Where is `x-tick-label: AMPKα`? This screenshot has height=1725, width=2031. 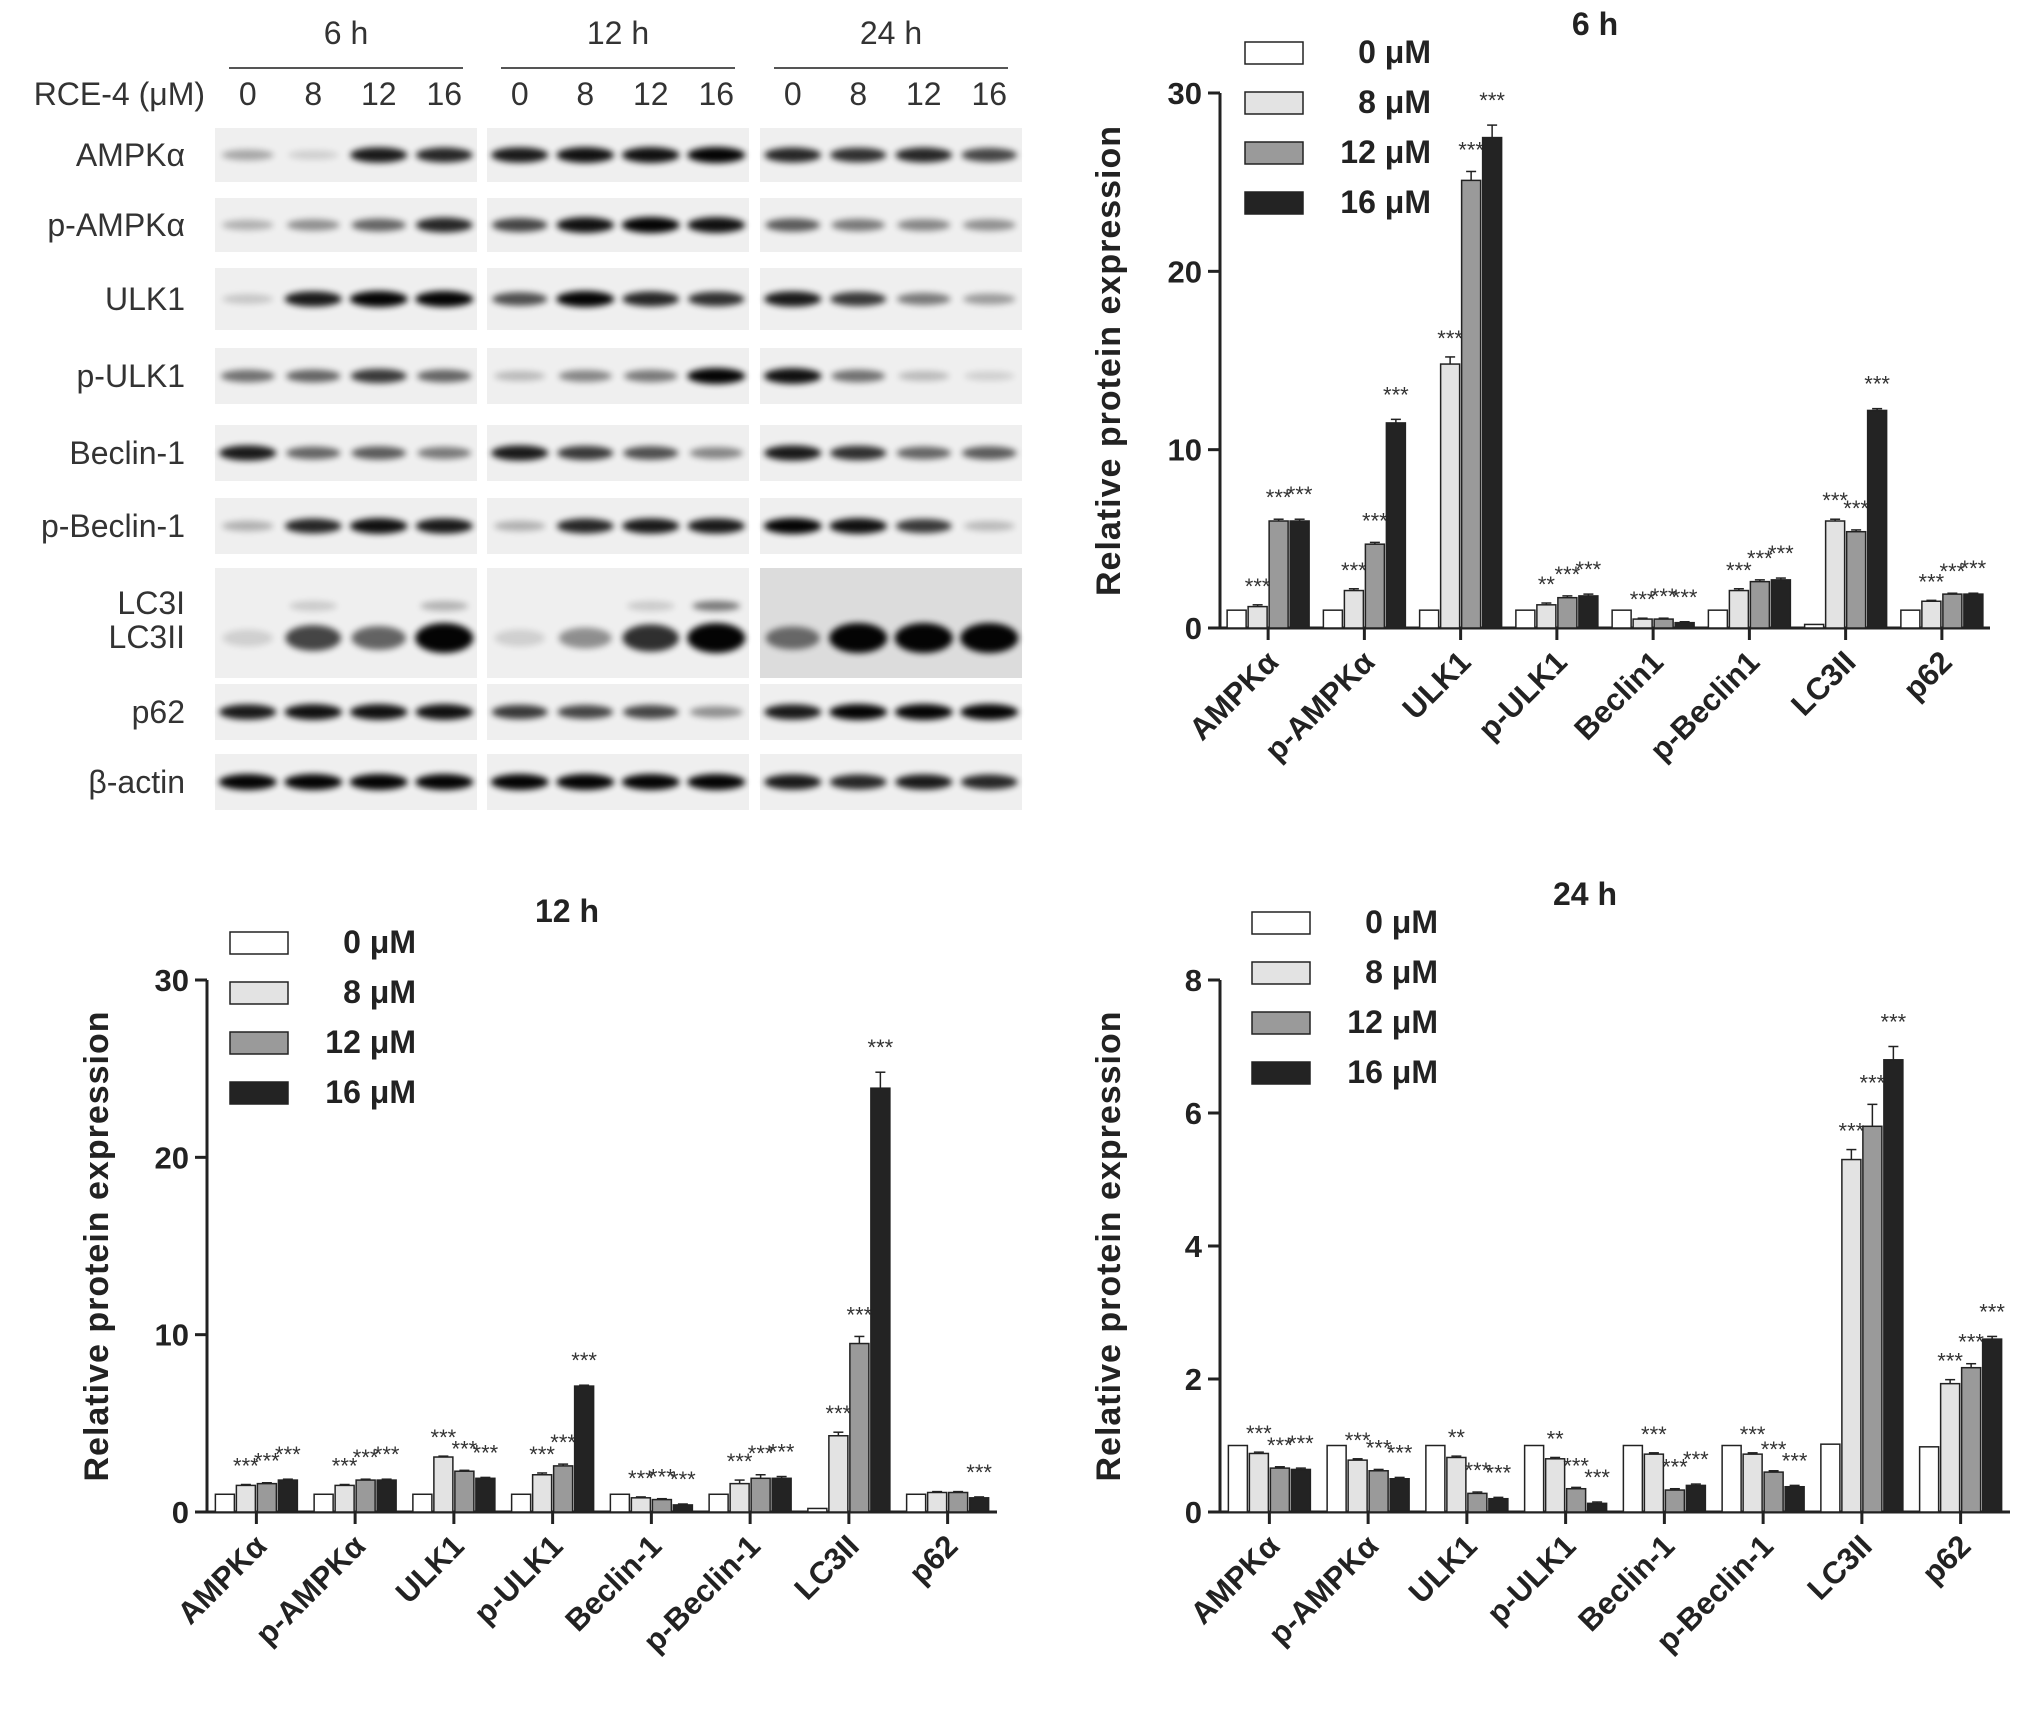
x-tick-label: AMPKα is located at coordinates (1235, 1579).